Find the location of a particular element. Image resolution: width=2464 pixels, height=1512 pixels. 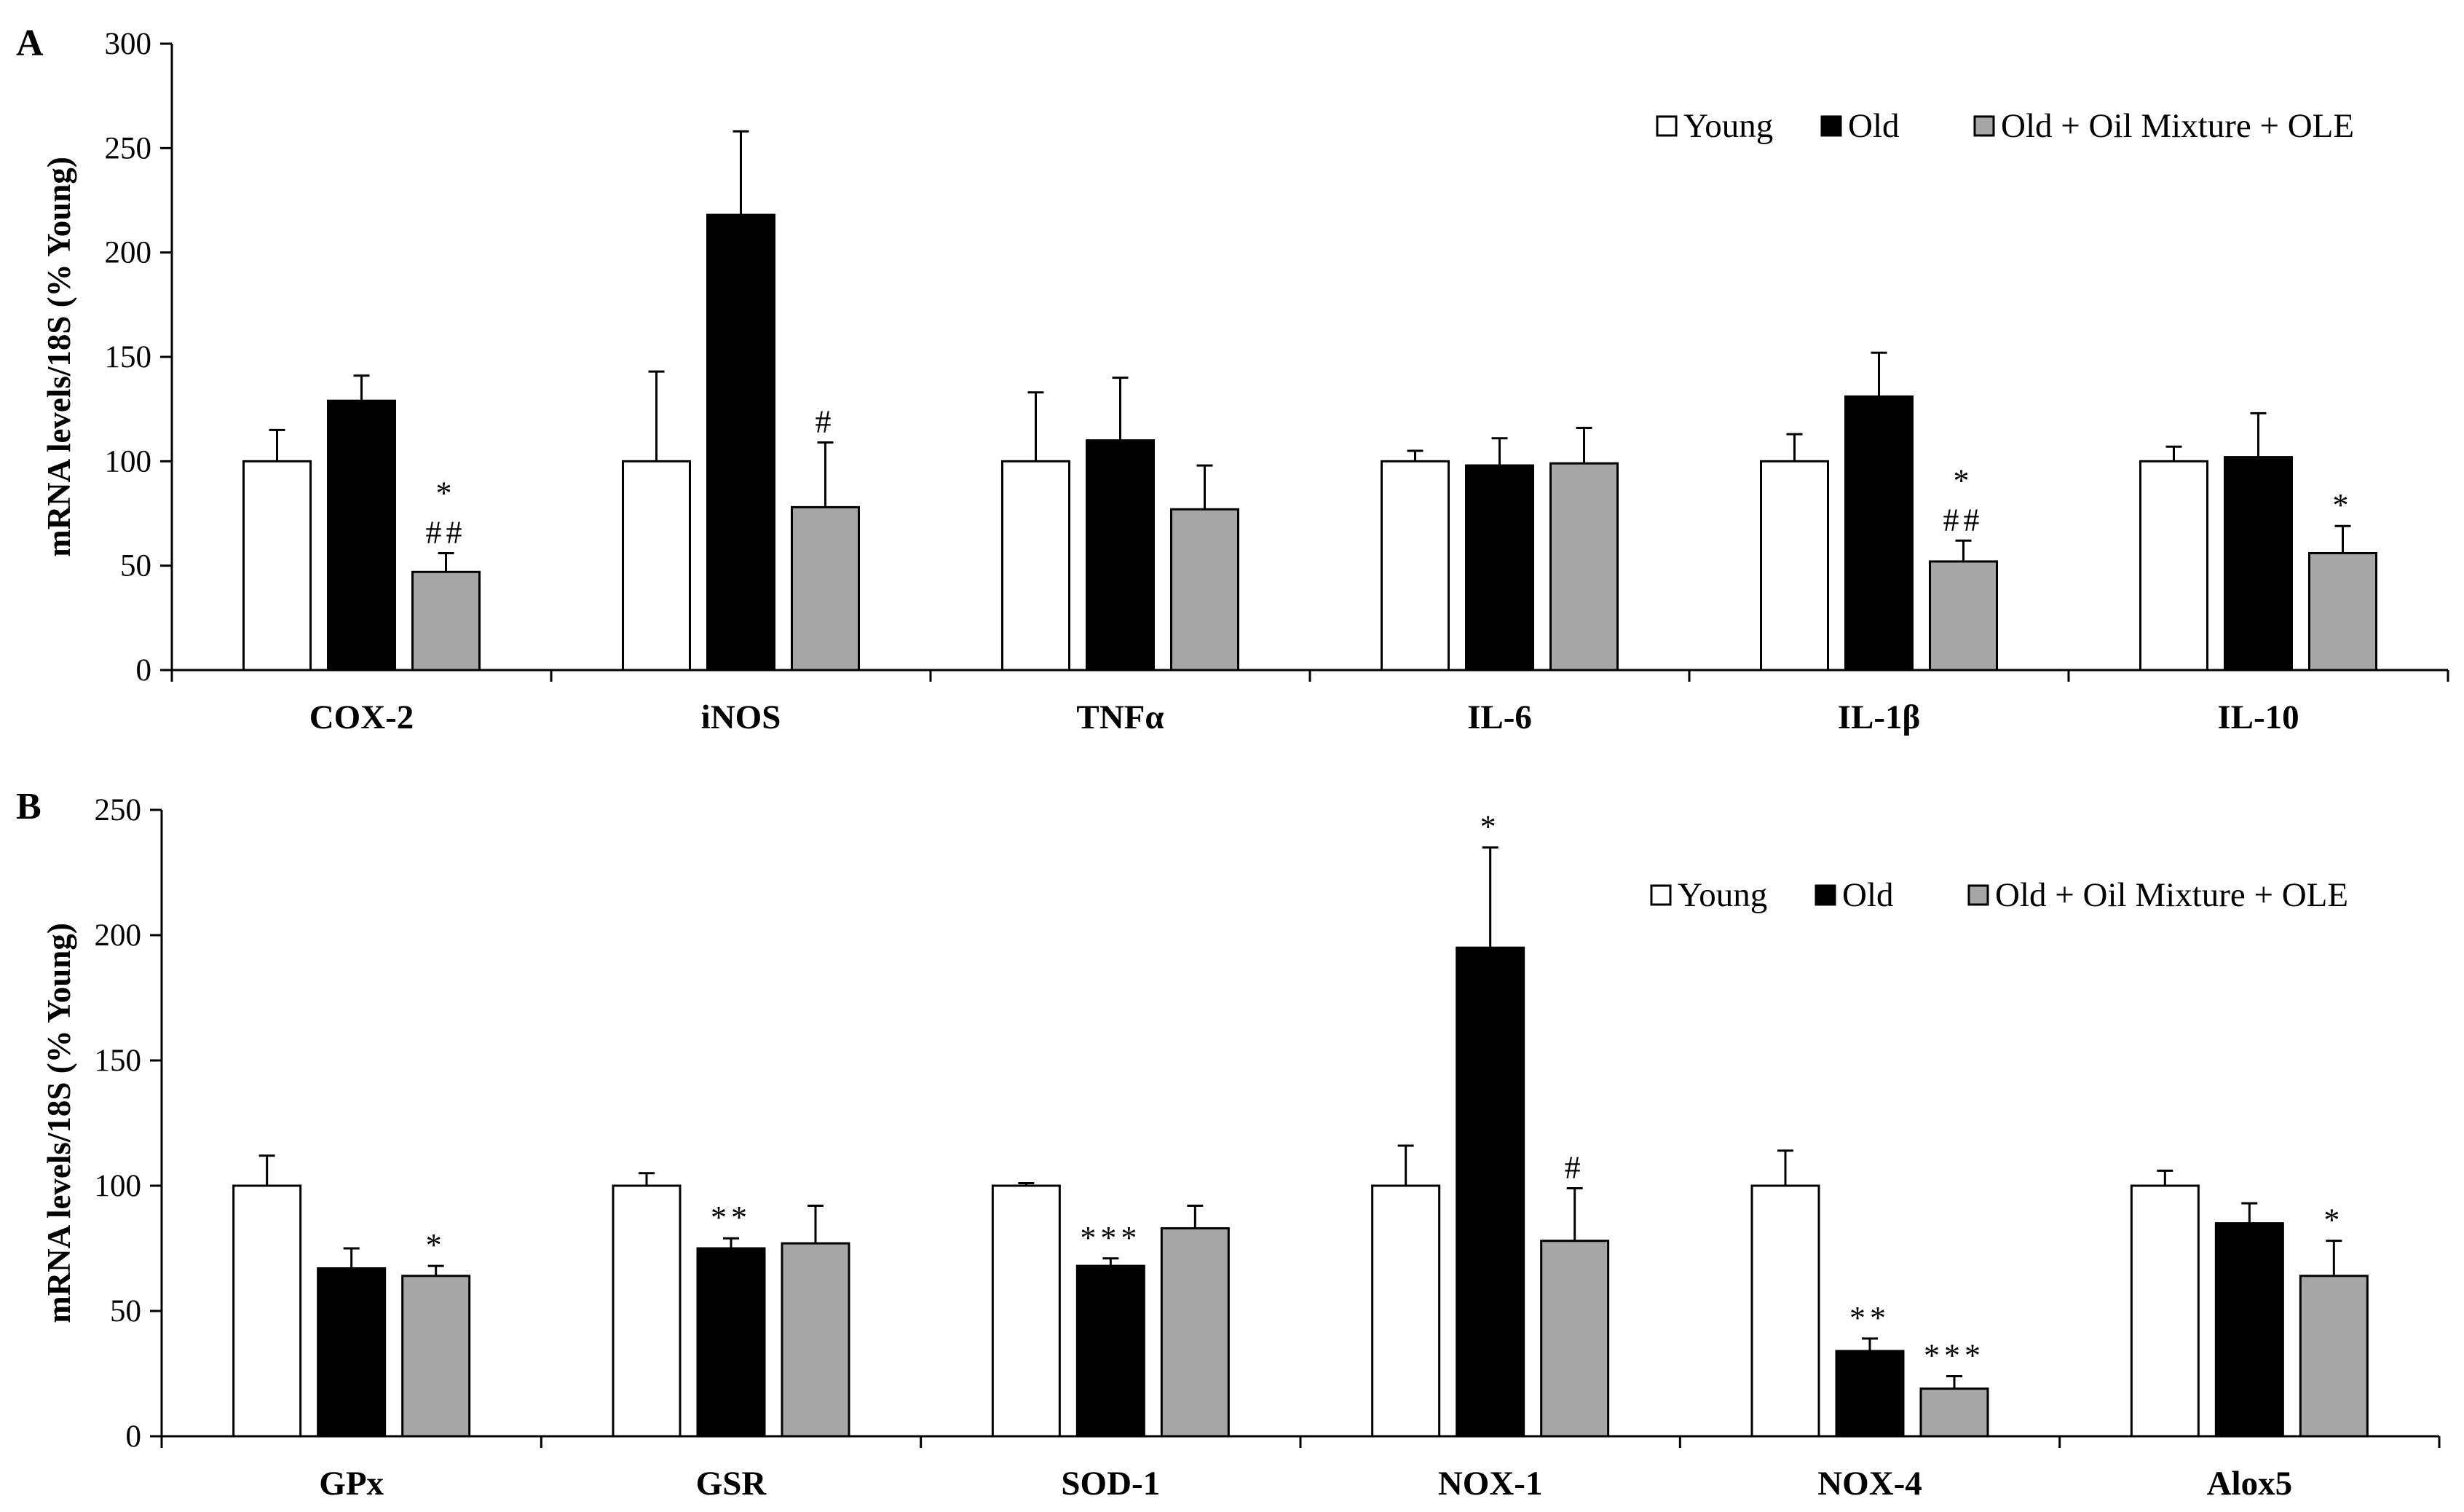

x-category-label: NOX-1 is located at coordinates (1490, 1484).